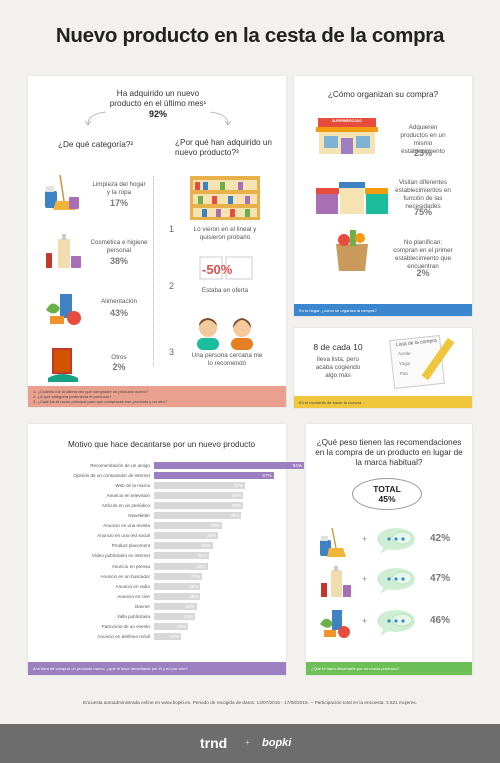 The image size is (500, 763). Describe the element at coordinates (347, 136) in the screenshot. I see `supermarket-icon` at that location.